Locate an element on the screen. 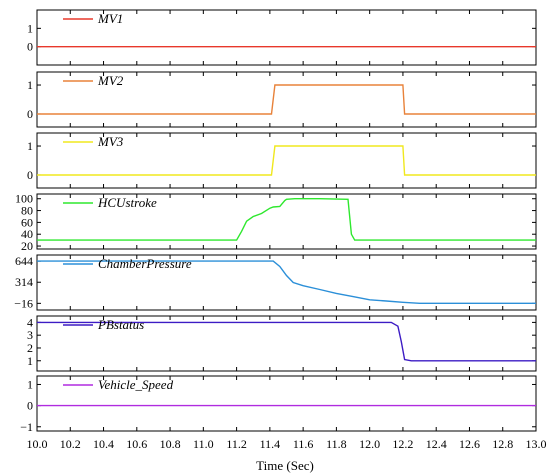 The height and width of the screenshot is (475, 550). y-tick-label: 80 is located at coordinates (27, 211).